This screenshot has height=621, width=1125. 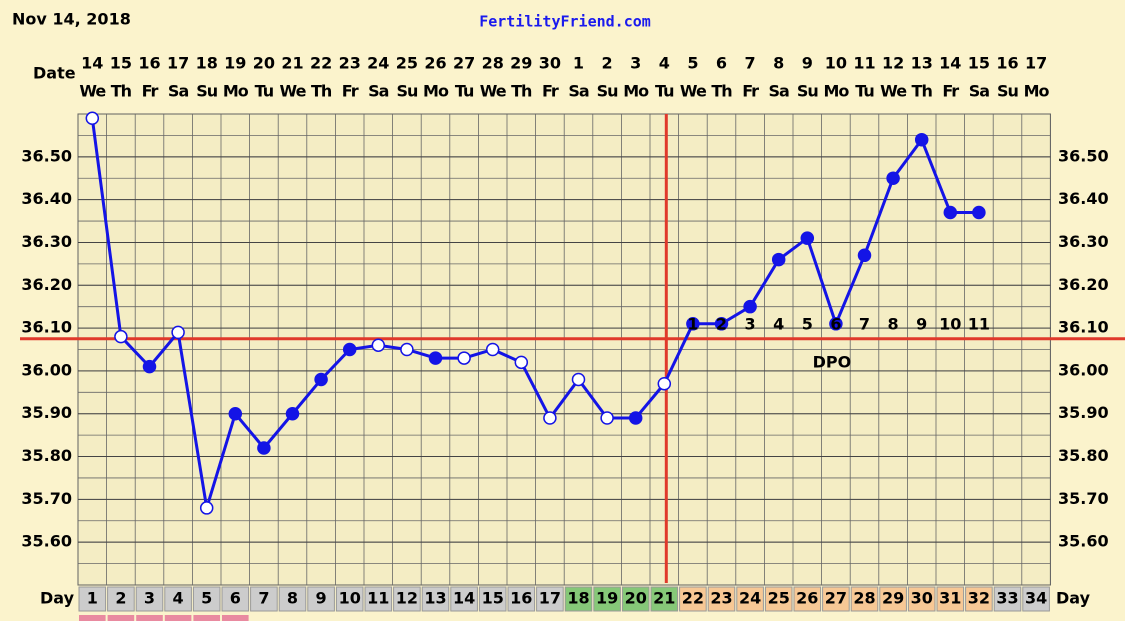 I want to click on date-label: 25, so click(x=407, y=63).